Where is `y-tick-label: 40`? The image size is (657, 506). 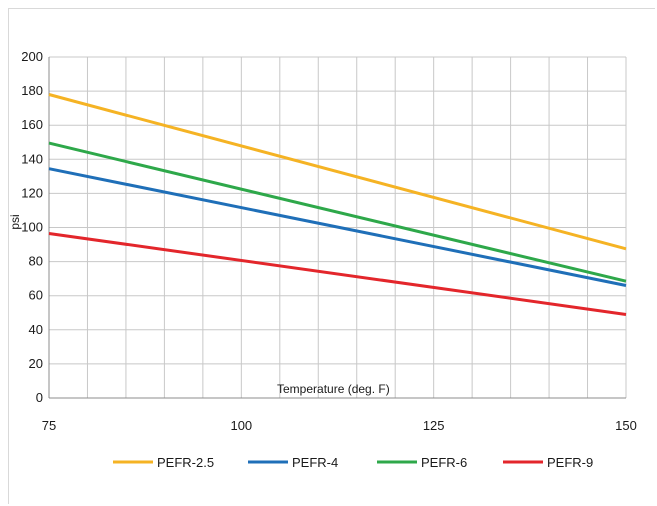
y-tick-label: 40 is located at coordinates (36, 329).